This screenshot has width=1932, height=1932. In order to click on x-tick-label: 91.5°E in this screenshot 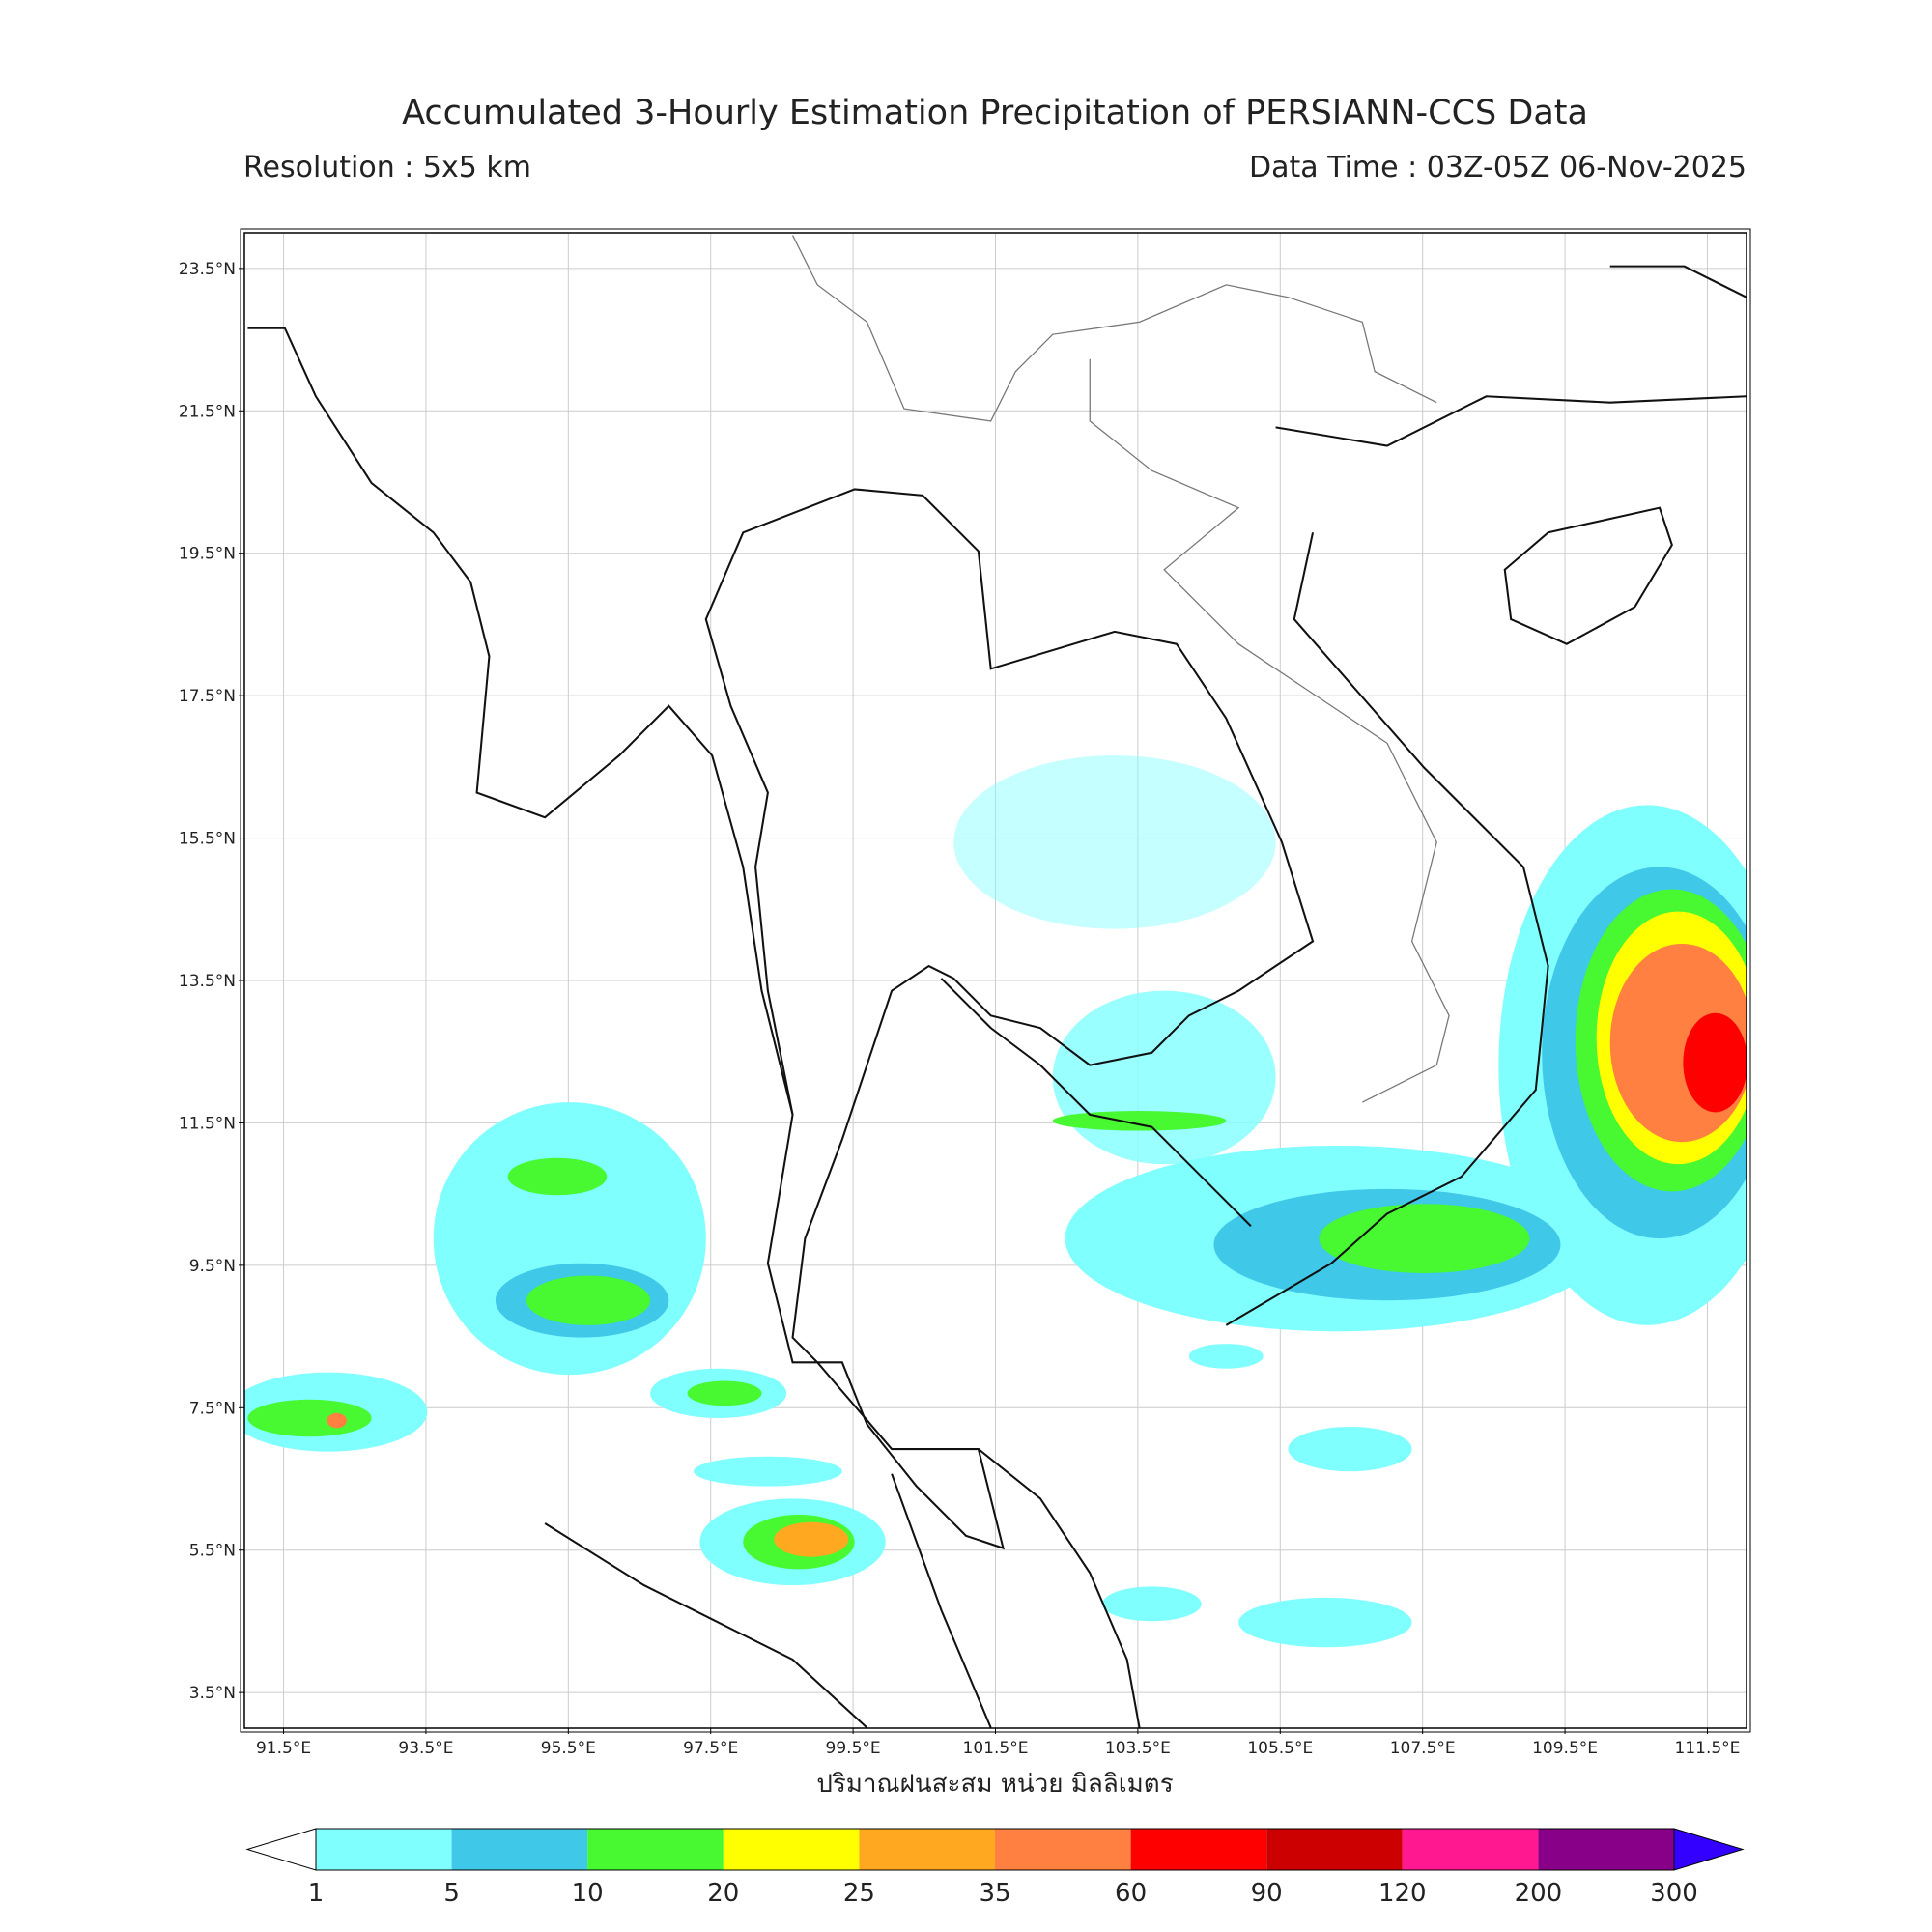, I will do `click(283, 1748)`.